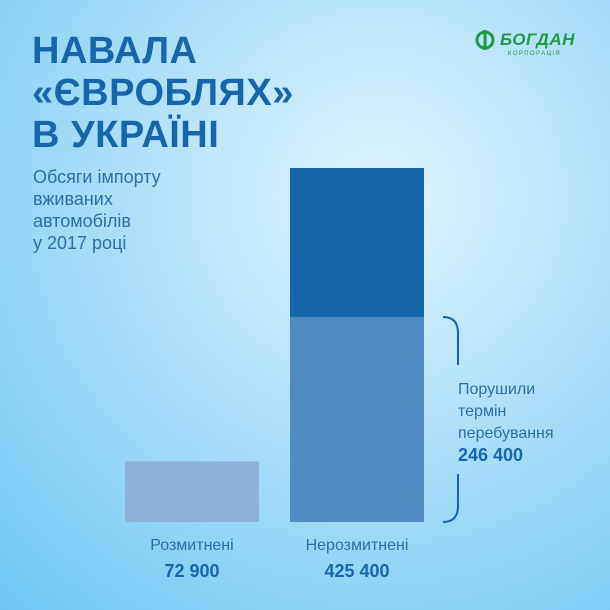 The height and width of the screenshot is (610, 610). What do you see at coordinates (535, 54) in the screenshot?
I see `logo-subtext: КОРПОРАЦІЯ` at bounding box center [535, 54].